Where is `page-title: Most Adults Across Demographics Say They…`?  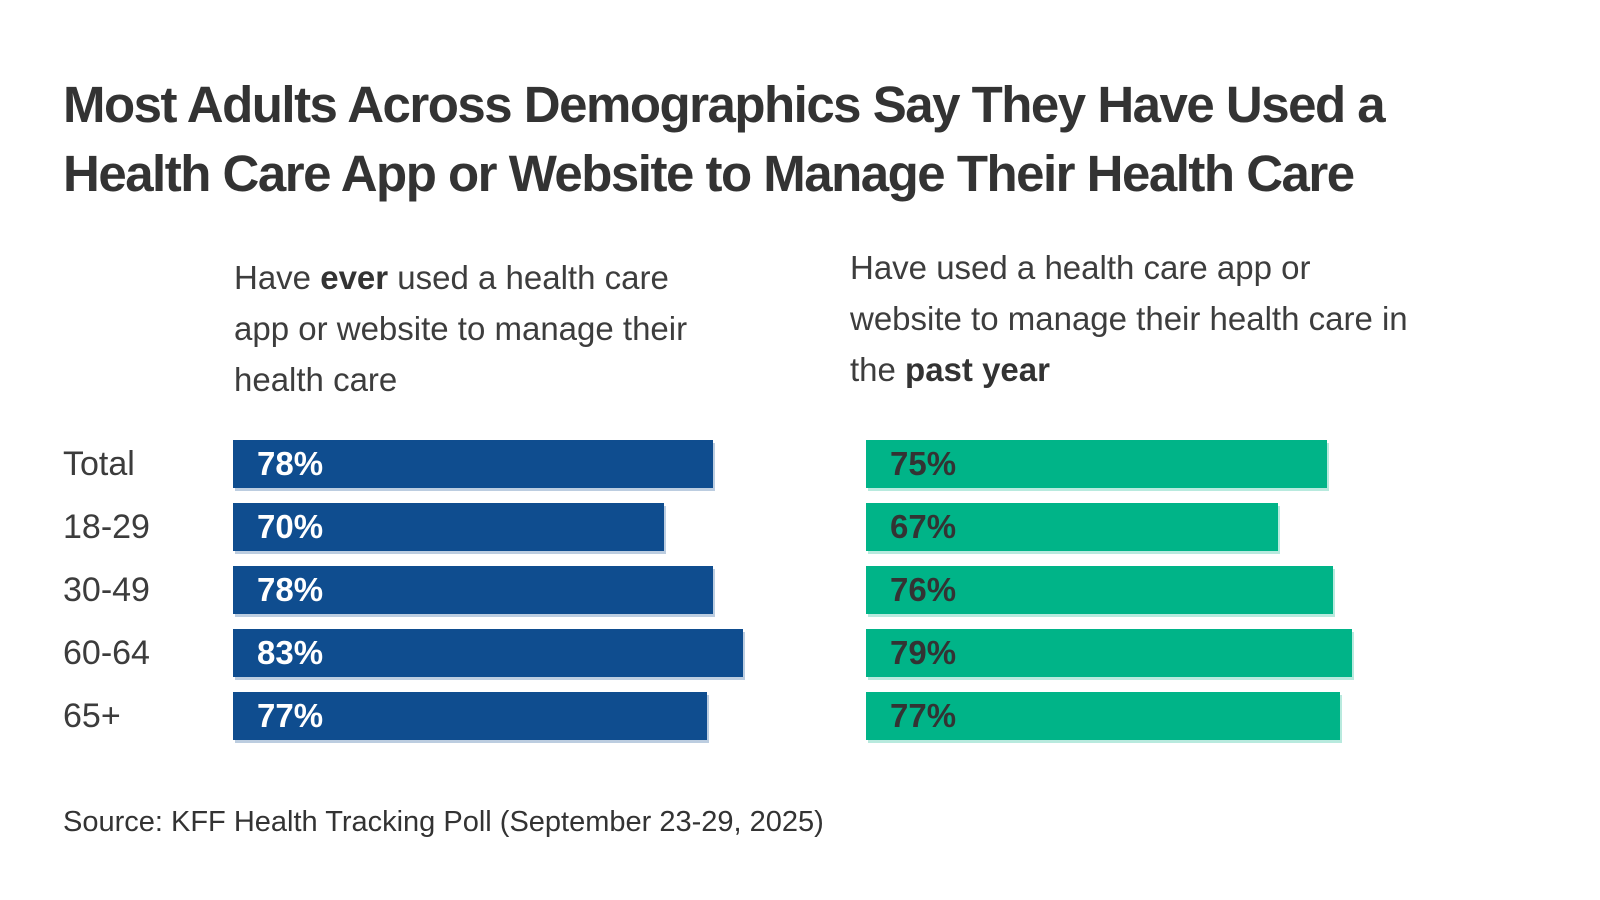
page-title: Most Adults Across Demographics Say They… is located at coordinates (818, 139).